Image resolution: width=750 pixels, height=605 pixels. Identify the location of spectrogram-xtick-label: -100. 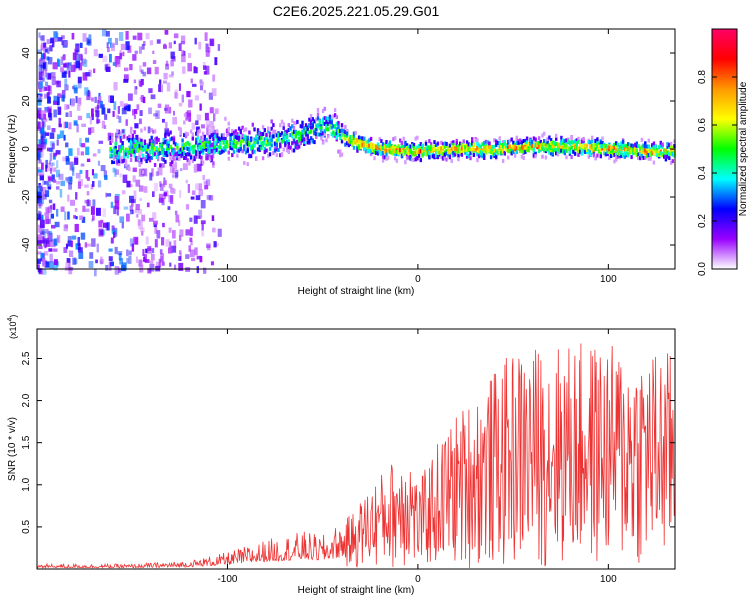
(227, 279).